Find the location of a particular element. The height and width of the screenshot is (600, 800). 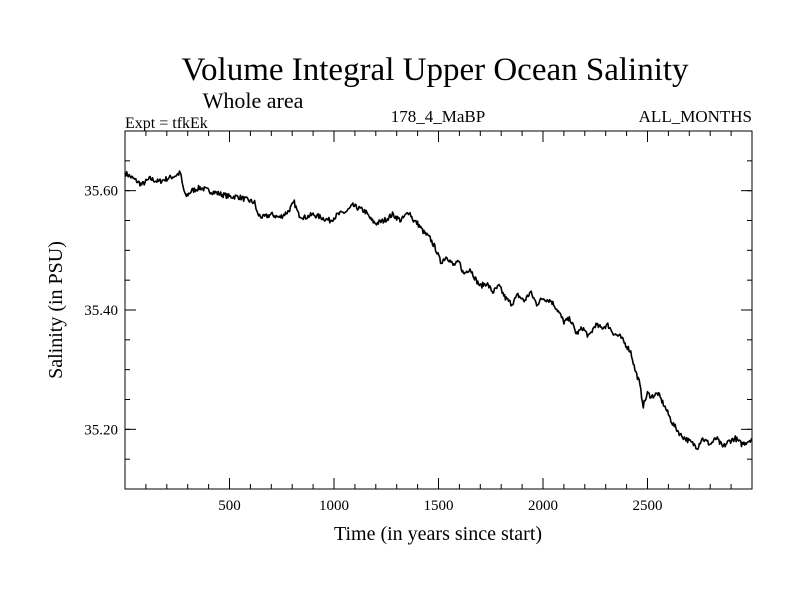

chart-subtitle: Whole area is located at coordinates (253, 100).